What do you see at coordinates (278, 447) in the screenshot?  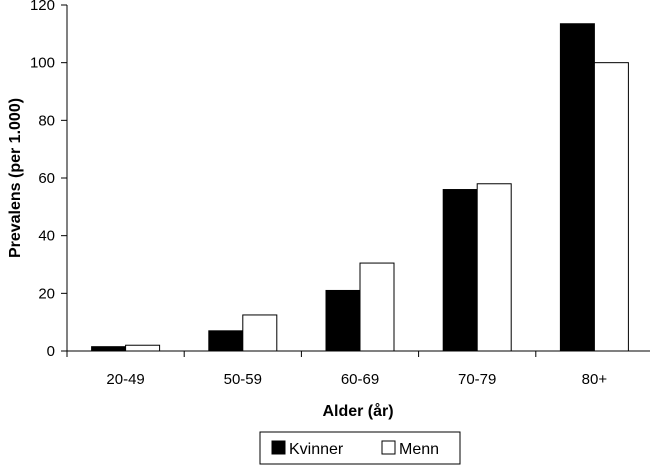 I see `legend-swatch-kvinner` at bounding box center [278, 447].